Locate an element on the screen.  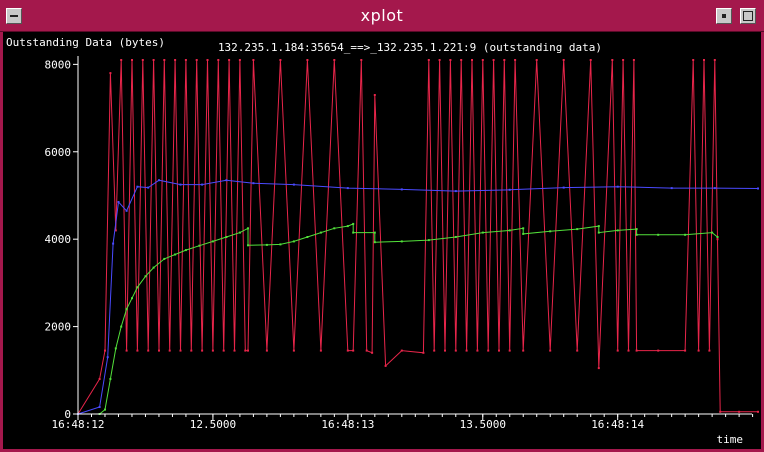
y-tick-label: 2000 is located at coordinates (58, 327).